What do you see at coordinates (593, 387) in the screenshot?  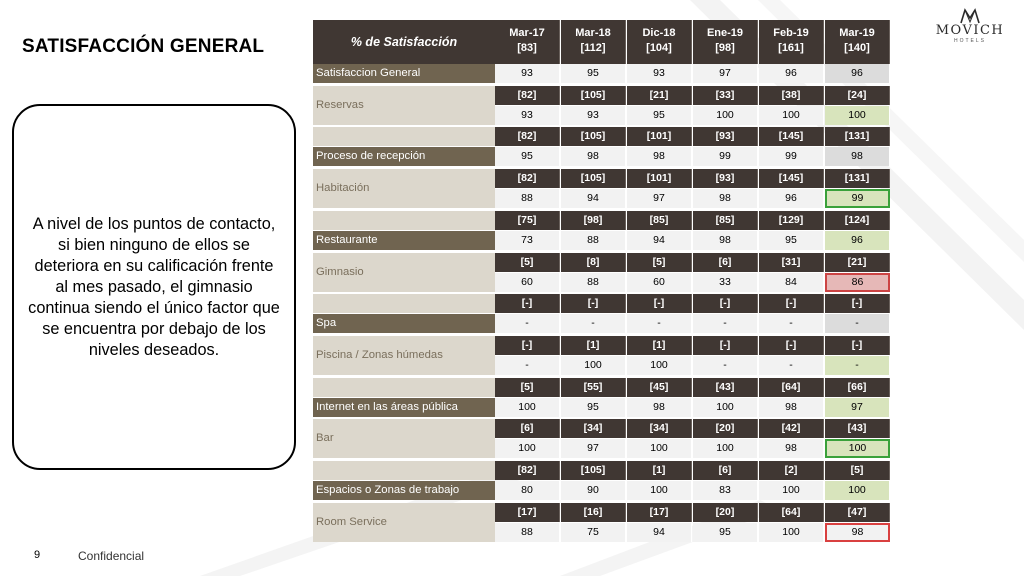 I see `count-cell: [55]` at bounding box center [593, 387].